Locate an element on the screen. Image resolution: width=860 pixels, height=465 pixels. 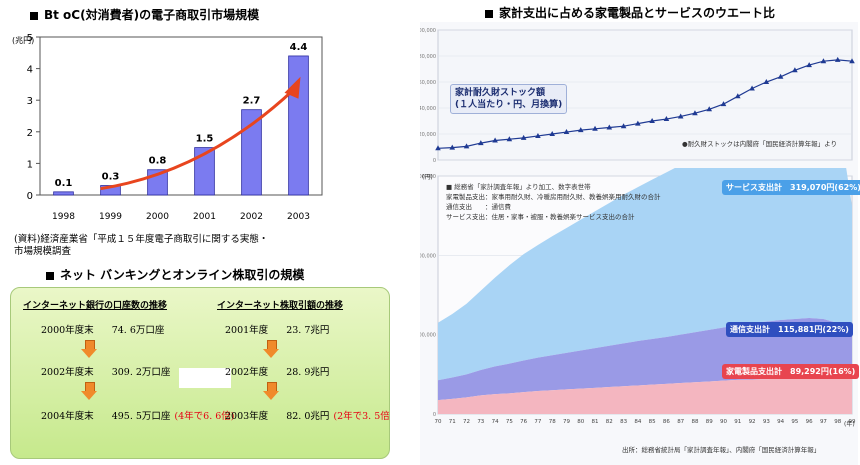
bank-row-year: 2002年度末 is located at coordinates (67, 372).